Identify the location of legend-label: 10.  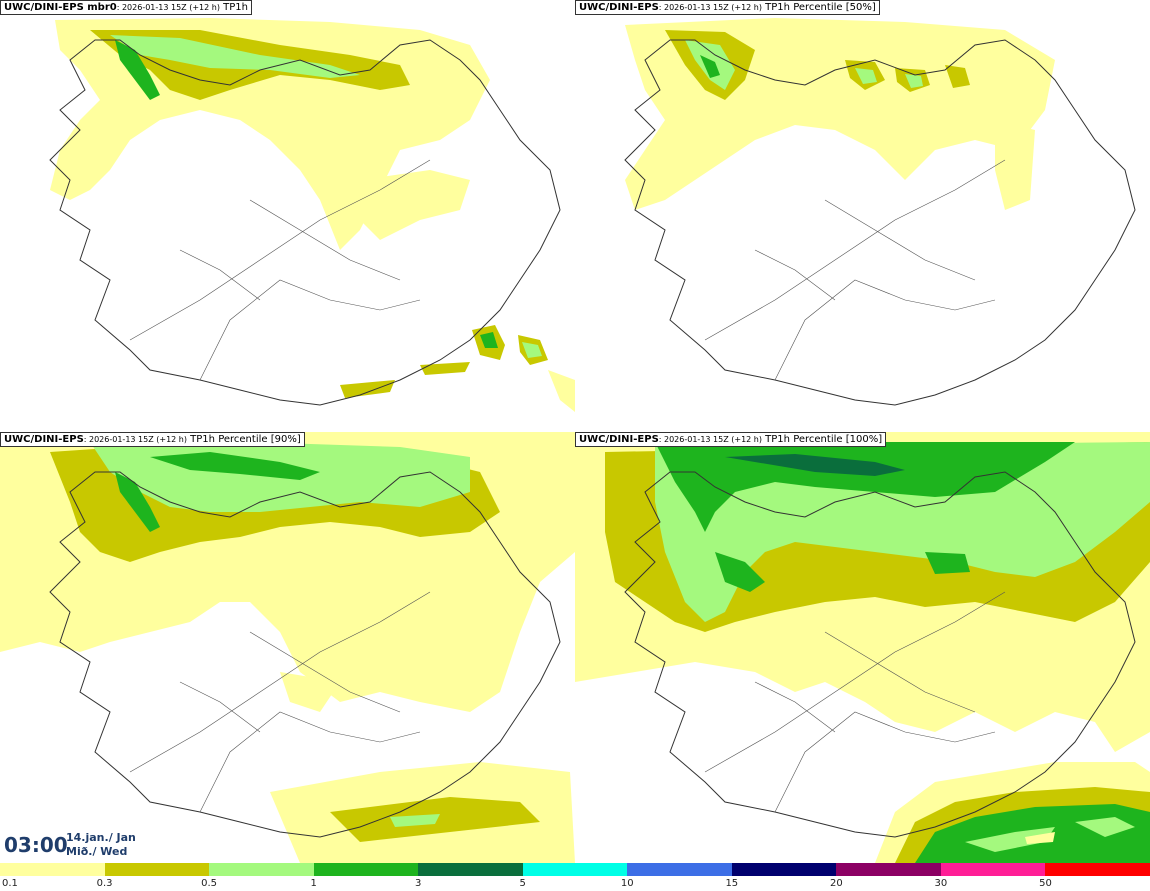
(627, 883).